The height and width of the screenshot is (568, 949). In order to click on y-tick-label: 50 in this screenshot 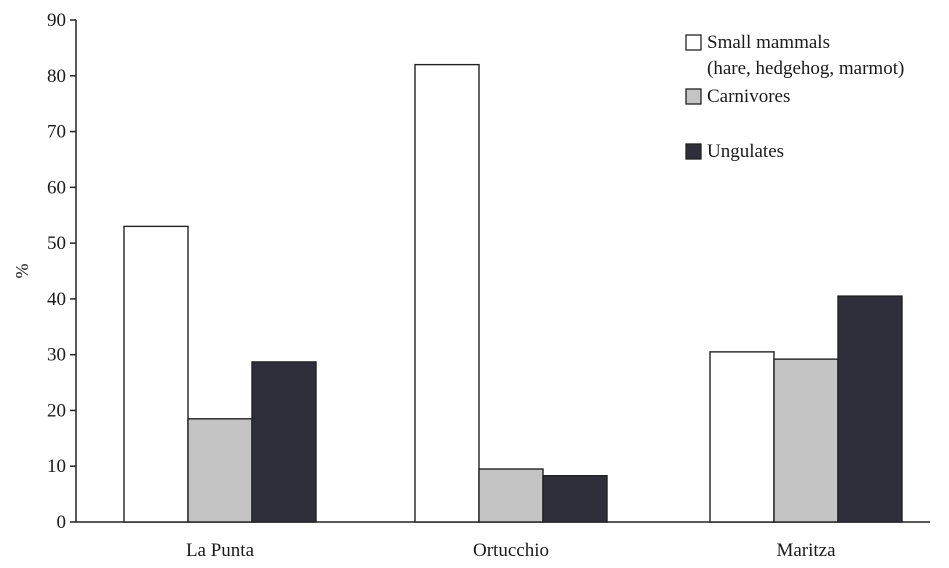, I will do `click(56, 243)`.